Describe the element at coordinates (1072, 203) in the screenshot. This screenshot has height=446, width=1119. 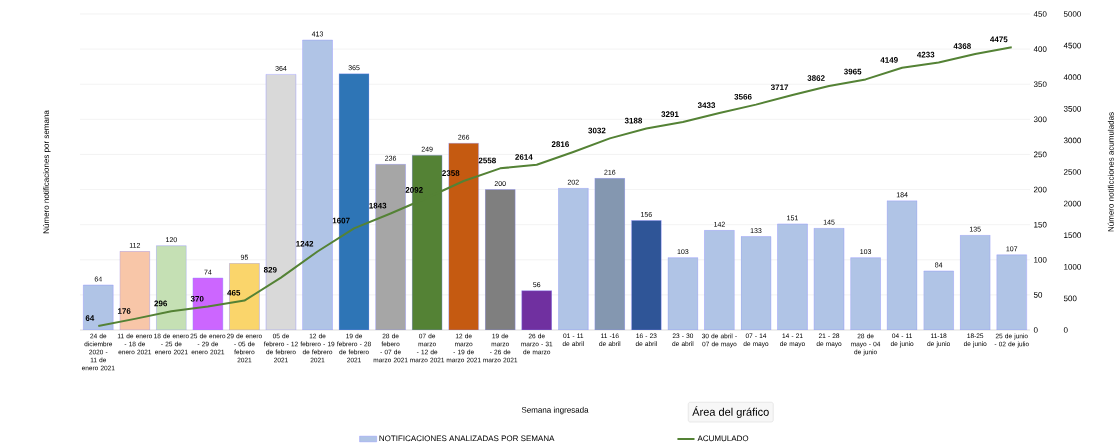
I see `y2-tick-label: 2000` at that location.